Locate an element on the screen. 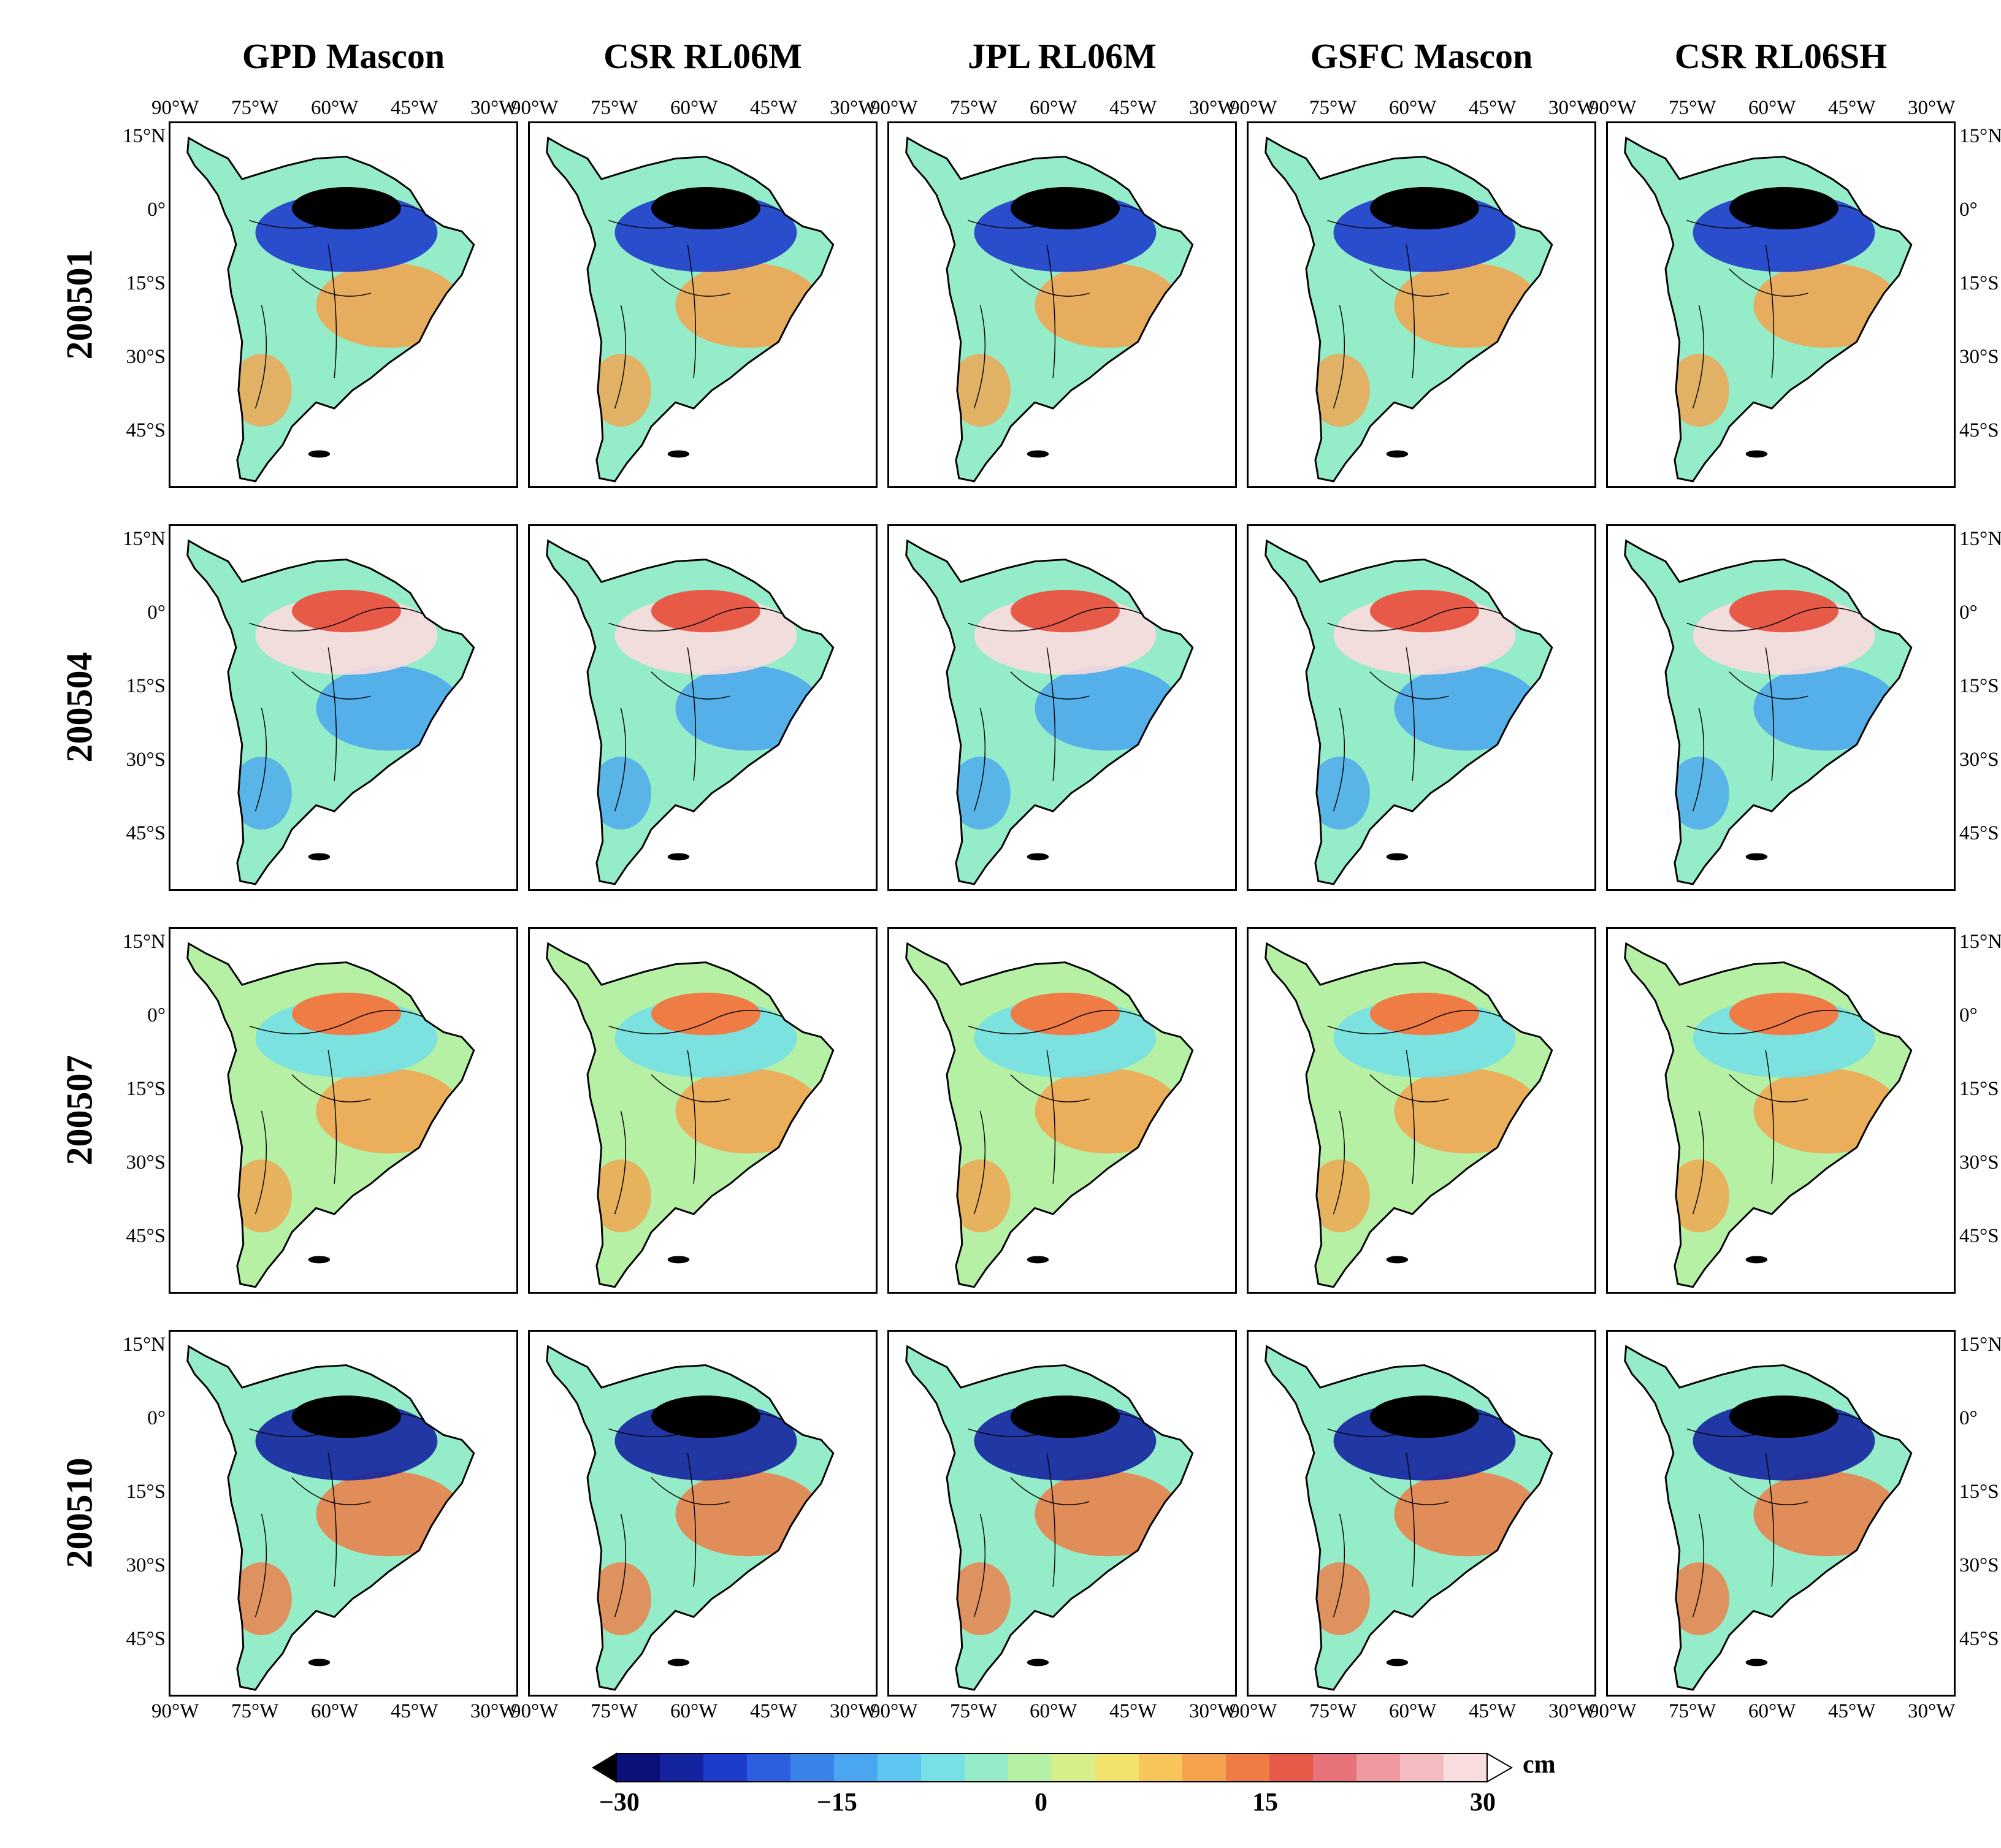 Image resolution: width=2001 pixels, height=1848 pixels. lon-tick-label: 30°W is located at coordinates (1932, 108).